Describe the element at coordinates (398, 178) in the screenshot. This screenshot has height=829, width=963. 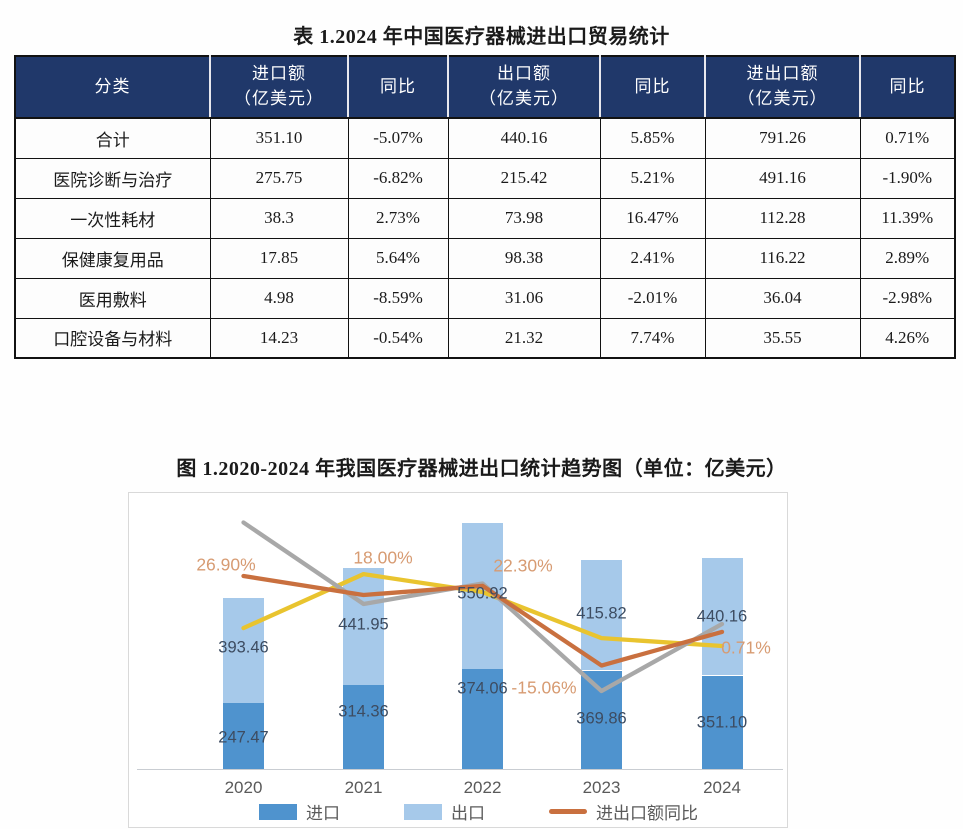
I see `table-cell: -6.82%` at that location.